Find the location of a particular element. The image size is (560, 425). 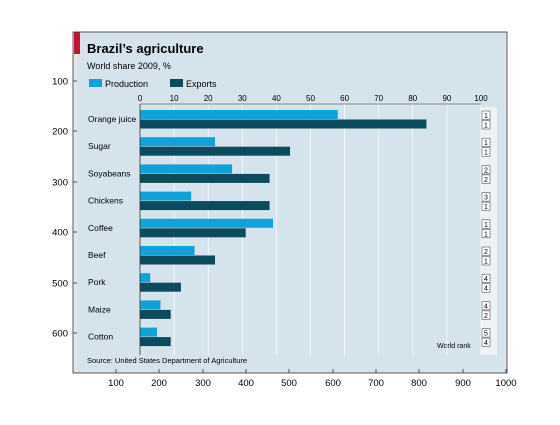

inner-x-tick-label: 40 is located at coordinates (276, 98).